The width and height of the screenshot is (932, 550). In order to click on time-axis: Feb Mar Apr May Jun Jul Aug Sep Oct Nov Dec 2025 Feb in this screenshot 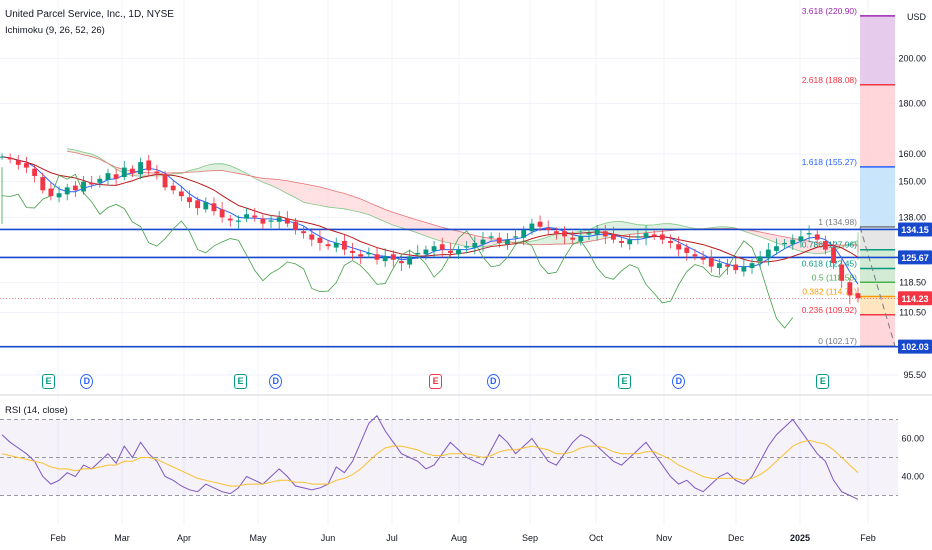, I will do `click(463, 538)`.